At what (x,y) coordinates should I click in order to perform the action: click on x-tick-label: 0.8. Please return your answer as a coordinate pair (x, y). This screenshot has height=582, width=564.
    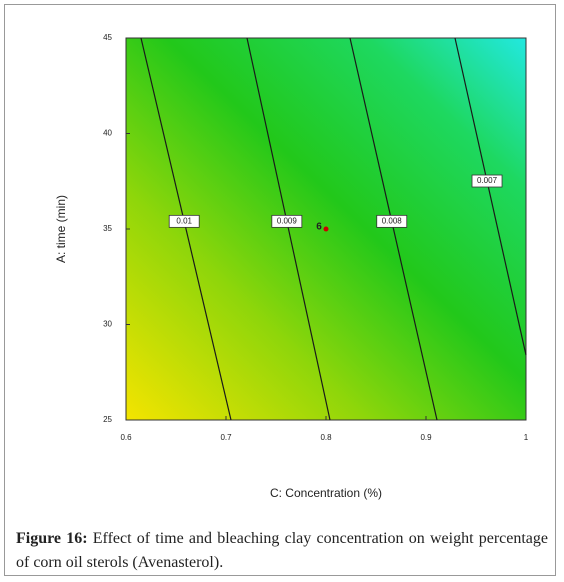
    Looking at the image, I should click on (326, 437).